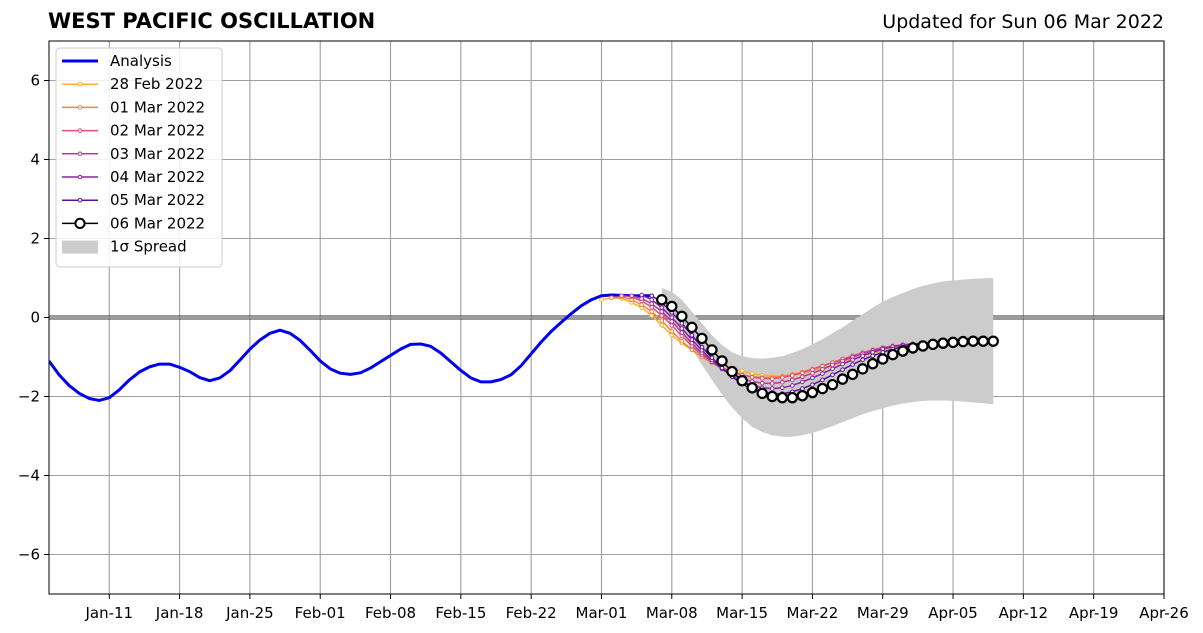 The width and height of the screenshot is (1203, 633). Describe the element at coordinates (672, 613) in the screenshot. I see `x-tick-label: Mar-08` at that location.